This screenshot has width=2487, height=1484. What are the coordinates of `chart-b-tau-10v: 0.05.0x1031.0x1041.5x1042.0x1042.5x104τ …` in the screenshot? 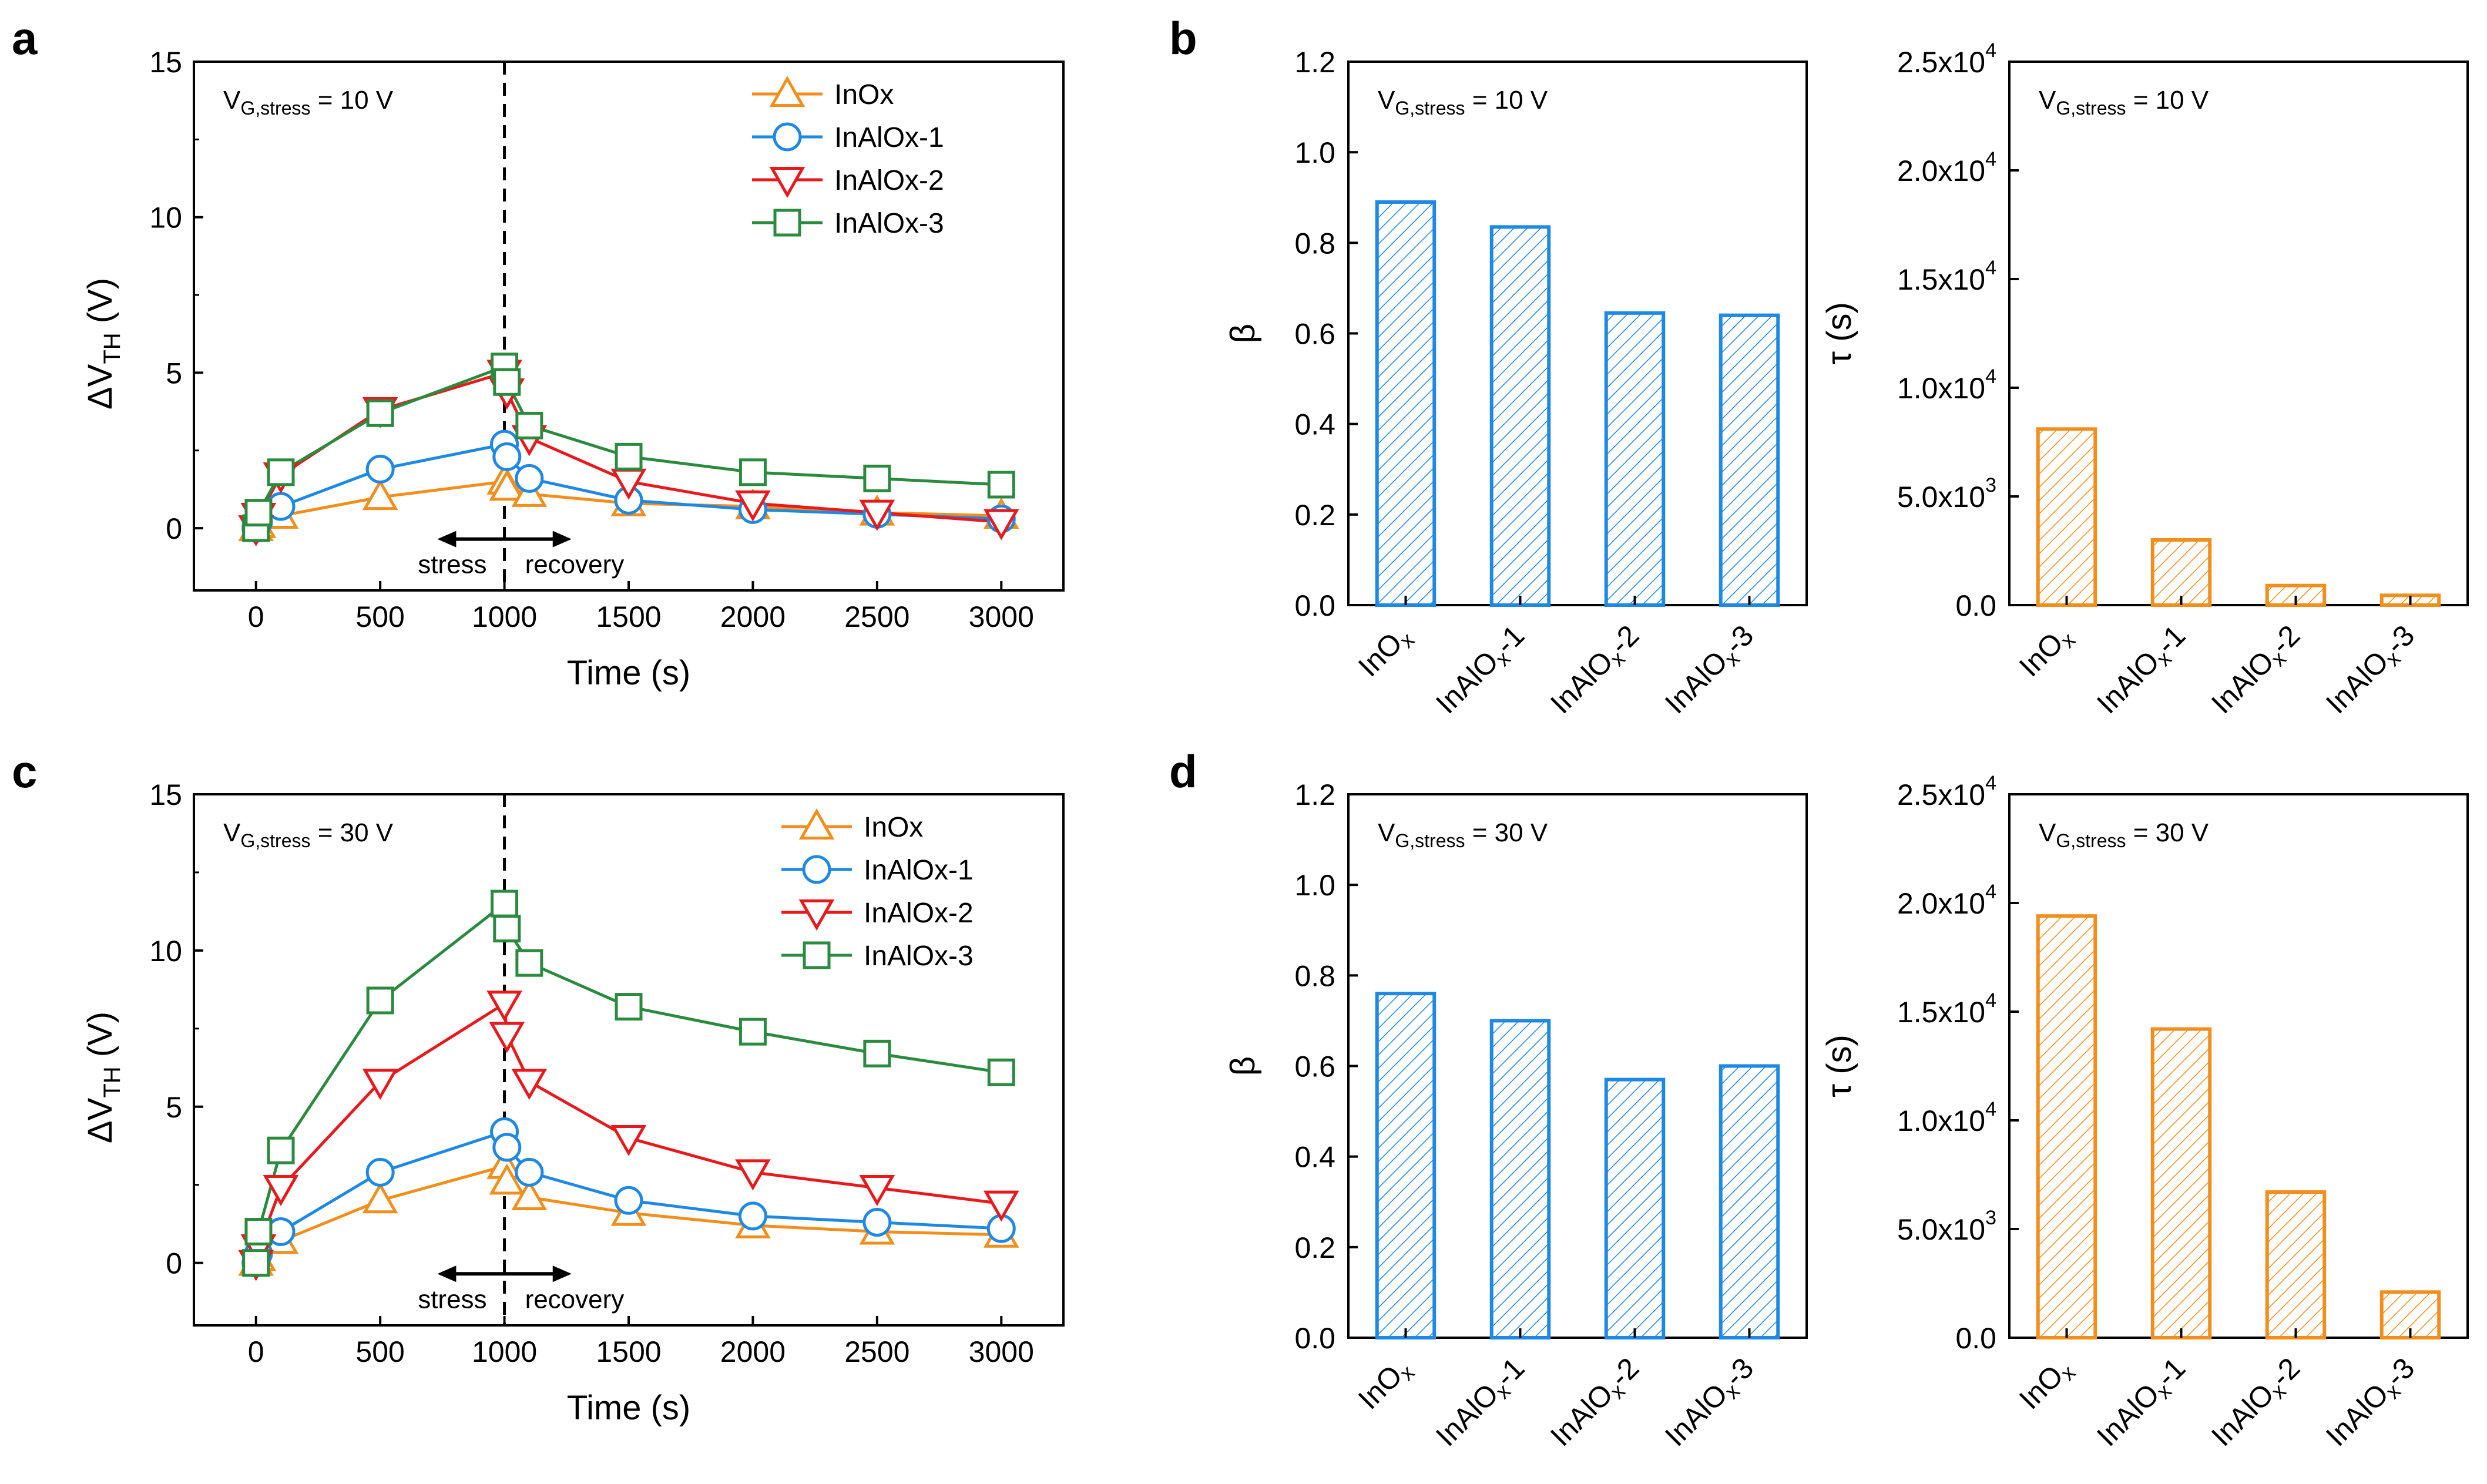 It's located at (2144, 381).